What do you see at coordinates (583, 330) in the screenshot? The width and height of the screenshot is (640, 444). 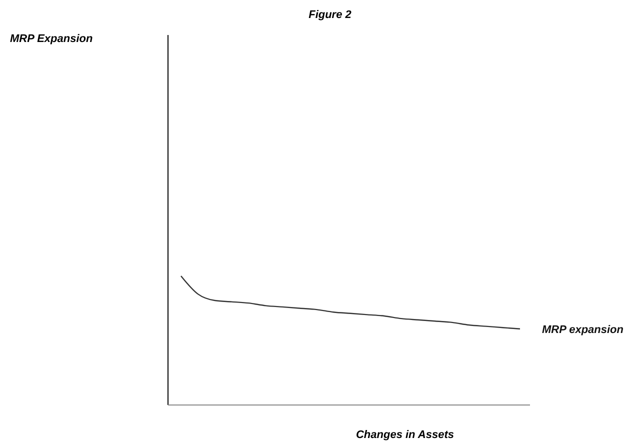 I see `text: MRP expansion` at bounding box center [583, 330].